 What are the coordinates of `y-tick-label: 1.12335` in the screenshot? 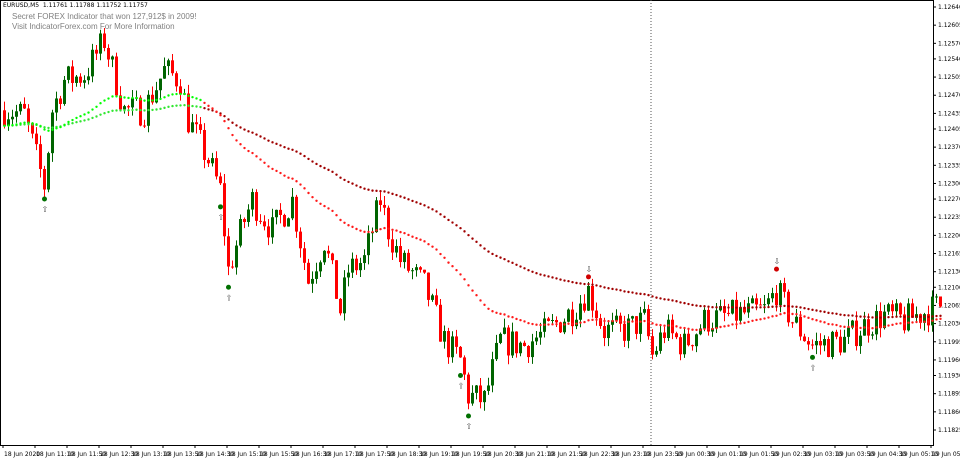 It's located at (949, 165).